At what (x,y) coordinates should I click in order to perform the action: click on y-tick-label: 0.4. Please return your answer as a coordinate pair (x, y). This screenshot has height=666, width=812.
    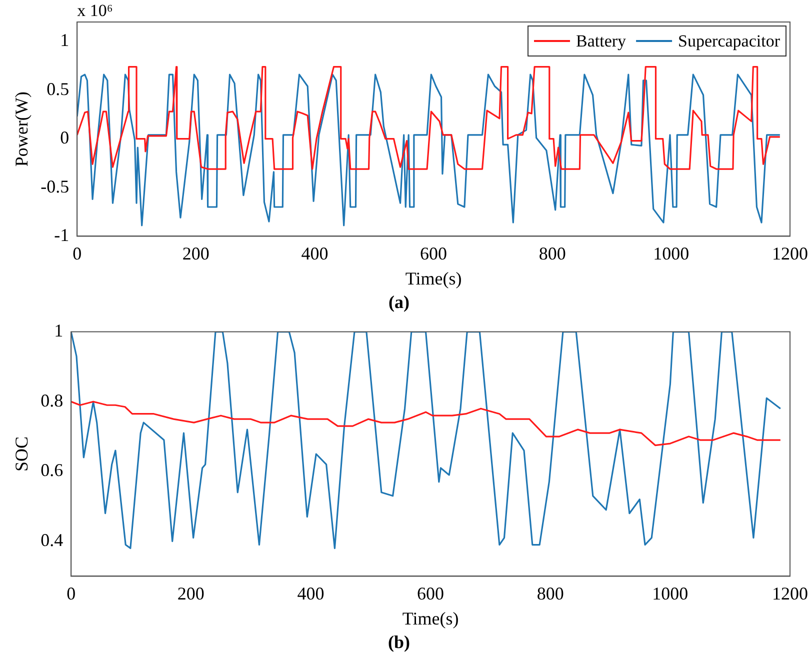
    Looking at the image, I should click on (52, 540).